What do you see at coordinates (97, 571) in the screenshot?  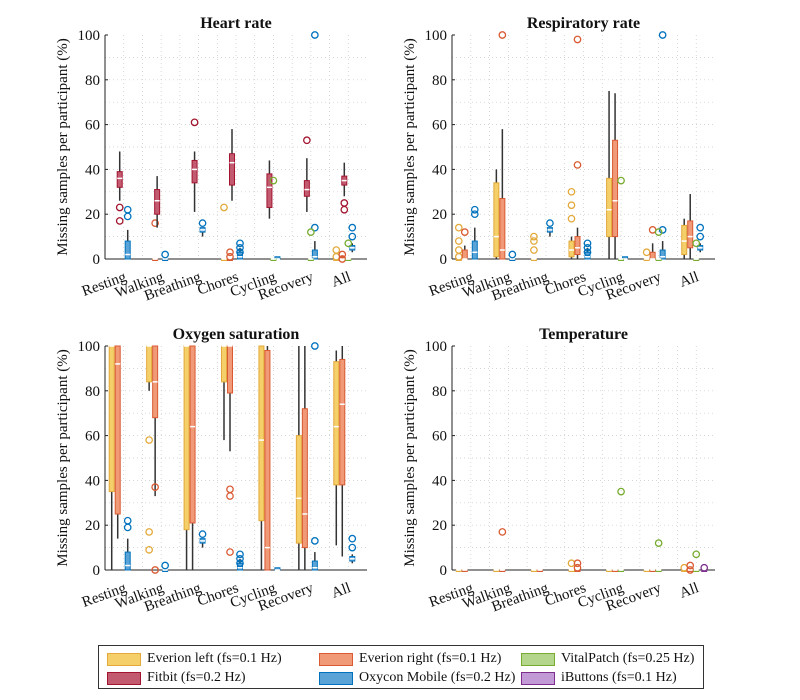 I see `y-tick-label: 0` at bounding box center [97, 571].